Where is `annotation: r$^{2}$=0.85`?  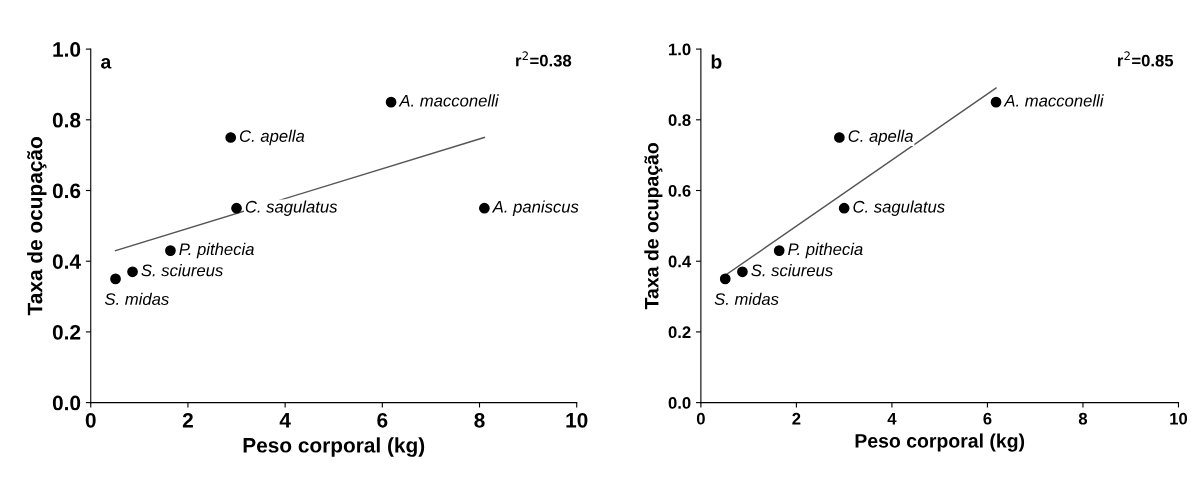
annotation: r$^{2}$=0.85 is located at coordinates (1145, 59).